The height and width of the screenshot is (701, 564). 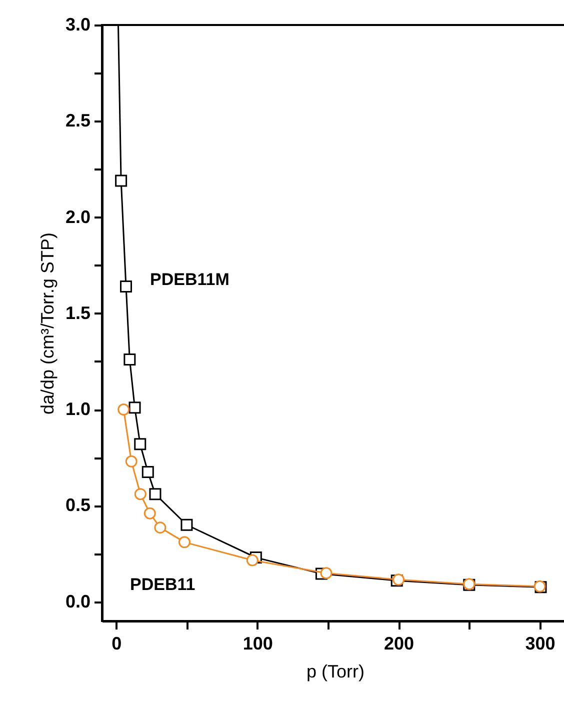 I want to click on x-tick-label: 200, so click(x=399, y=644).